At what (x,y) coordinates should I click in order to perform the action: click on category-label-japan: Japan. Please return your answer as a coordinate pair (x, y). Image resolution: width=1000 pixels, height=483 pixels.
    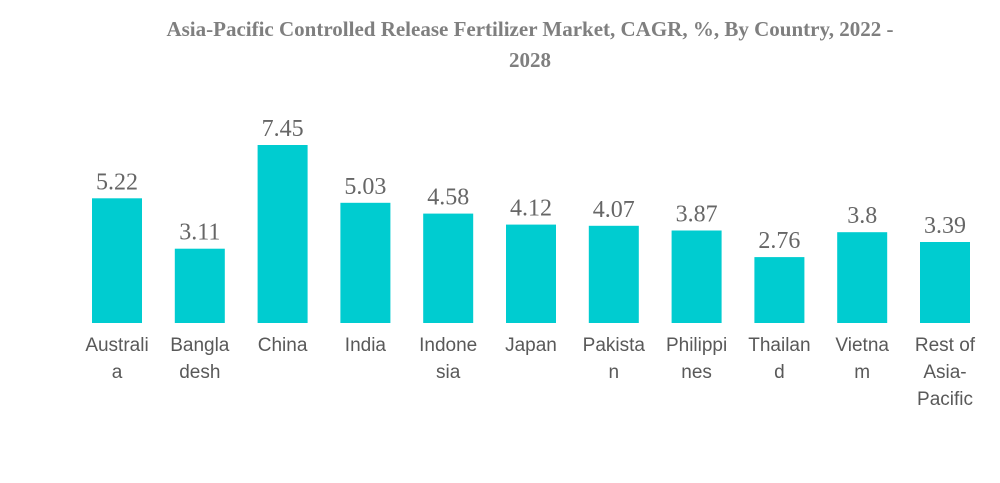
    Looking at the image, I should click on (531, 345).